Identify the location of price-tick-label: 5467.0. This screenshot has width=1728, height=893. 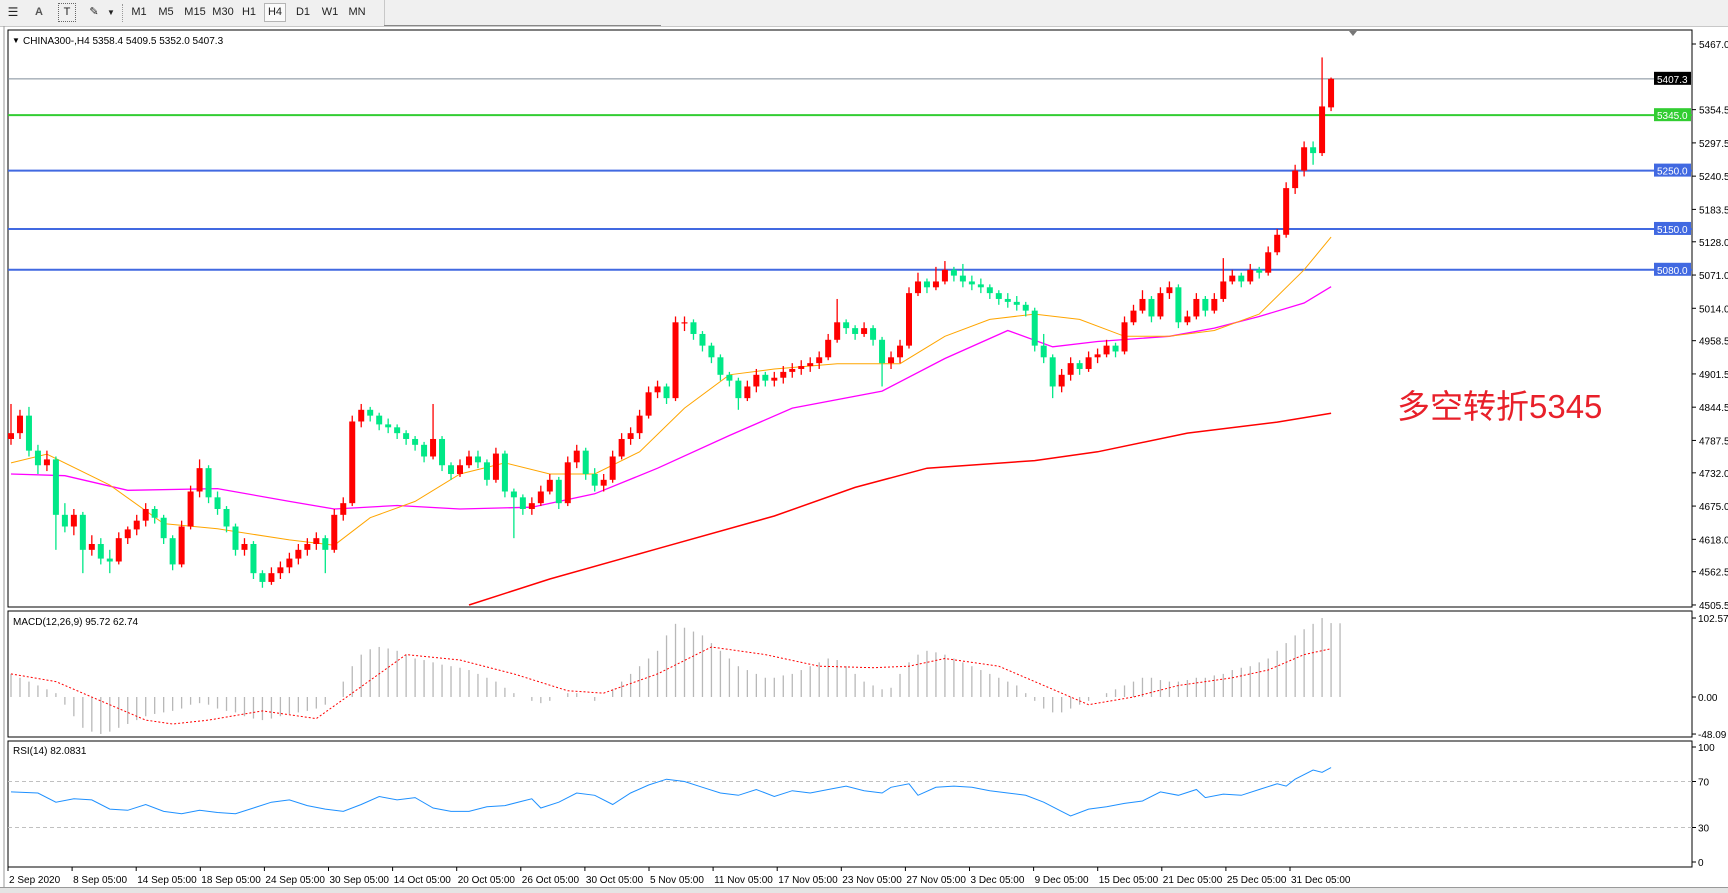
(1713, 45).